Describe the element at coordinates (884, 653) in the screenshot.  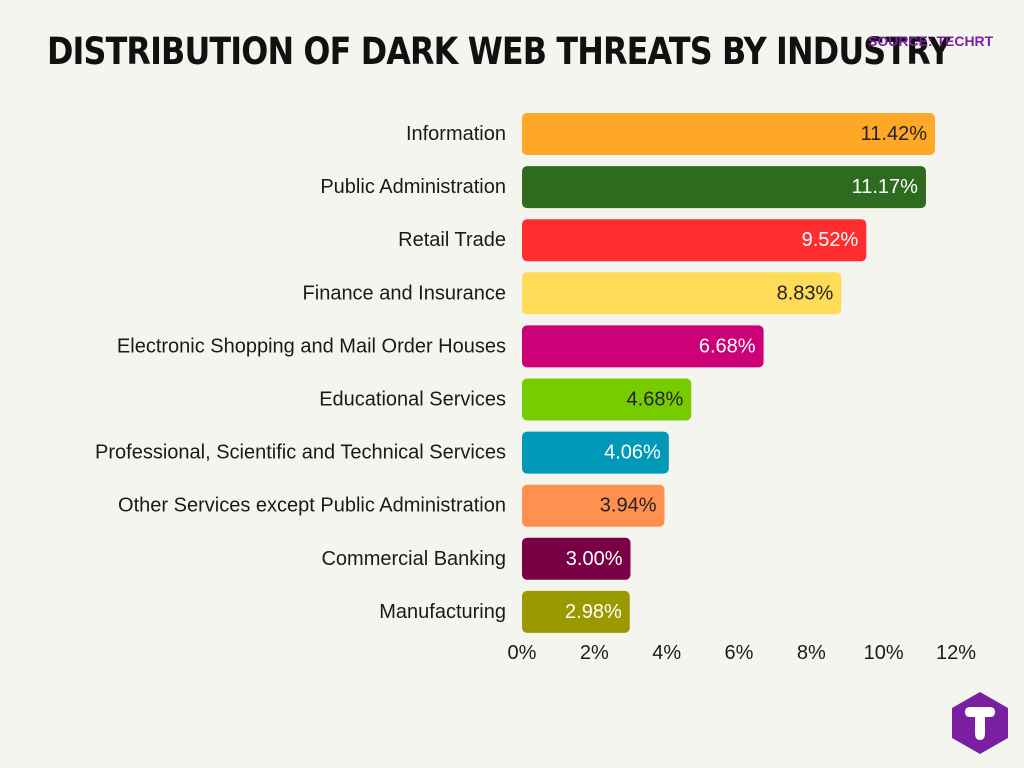
I see `x-tick-label: 10%` at that location.